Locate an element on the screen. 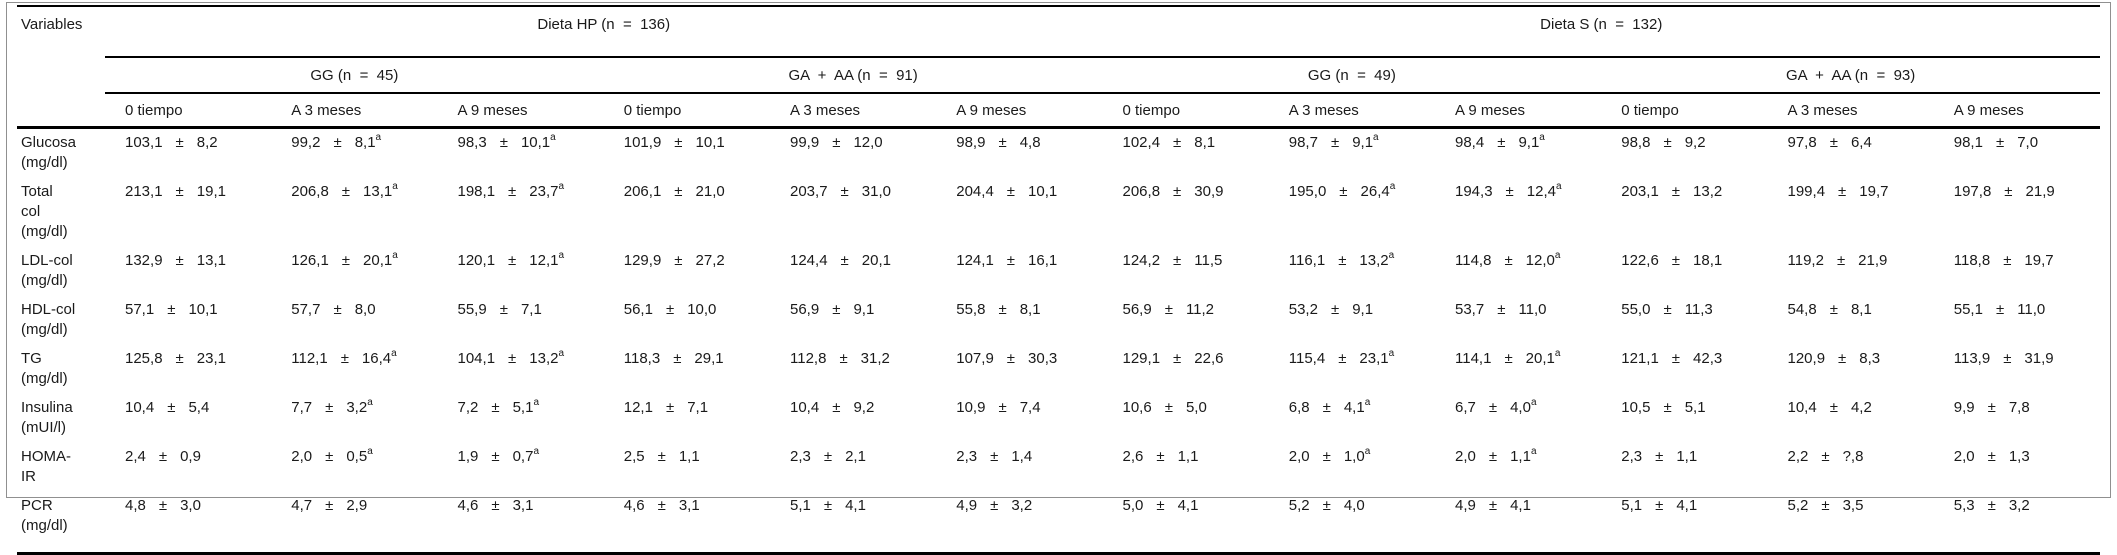  value-cell: 10,4 ±9,2 is located at coordinates (832, 407).